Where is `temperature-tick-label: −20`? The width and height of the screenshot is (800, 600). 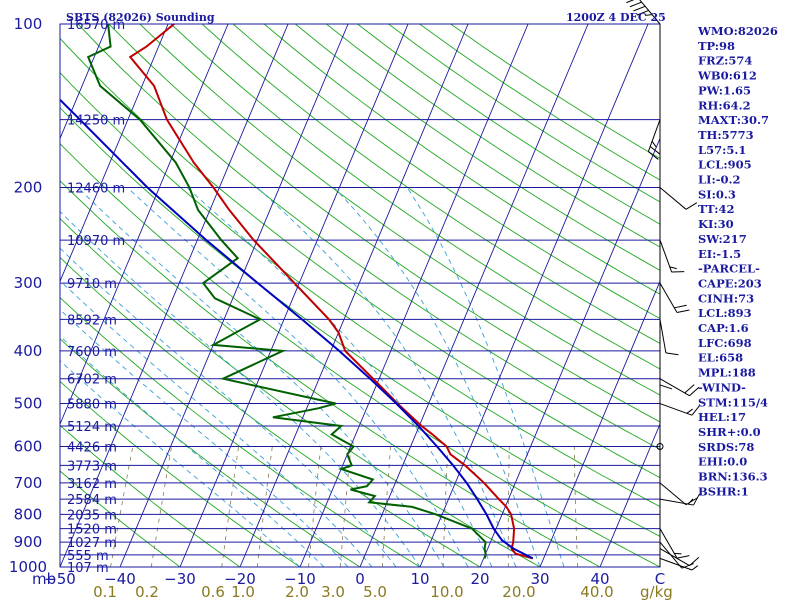 temperature-tick-label: −20 is located at coordinates (240, 579).